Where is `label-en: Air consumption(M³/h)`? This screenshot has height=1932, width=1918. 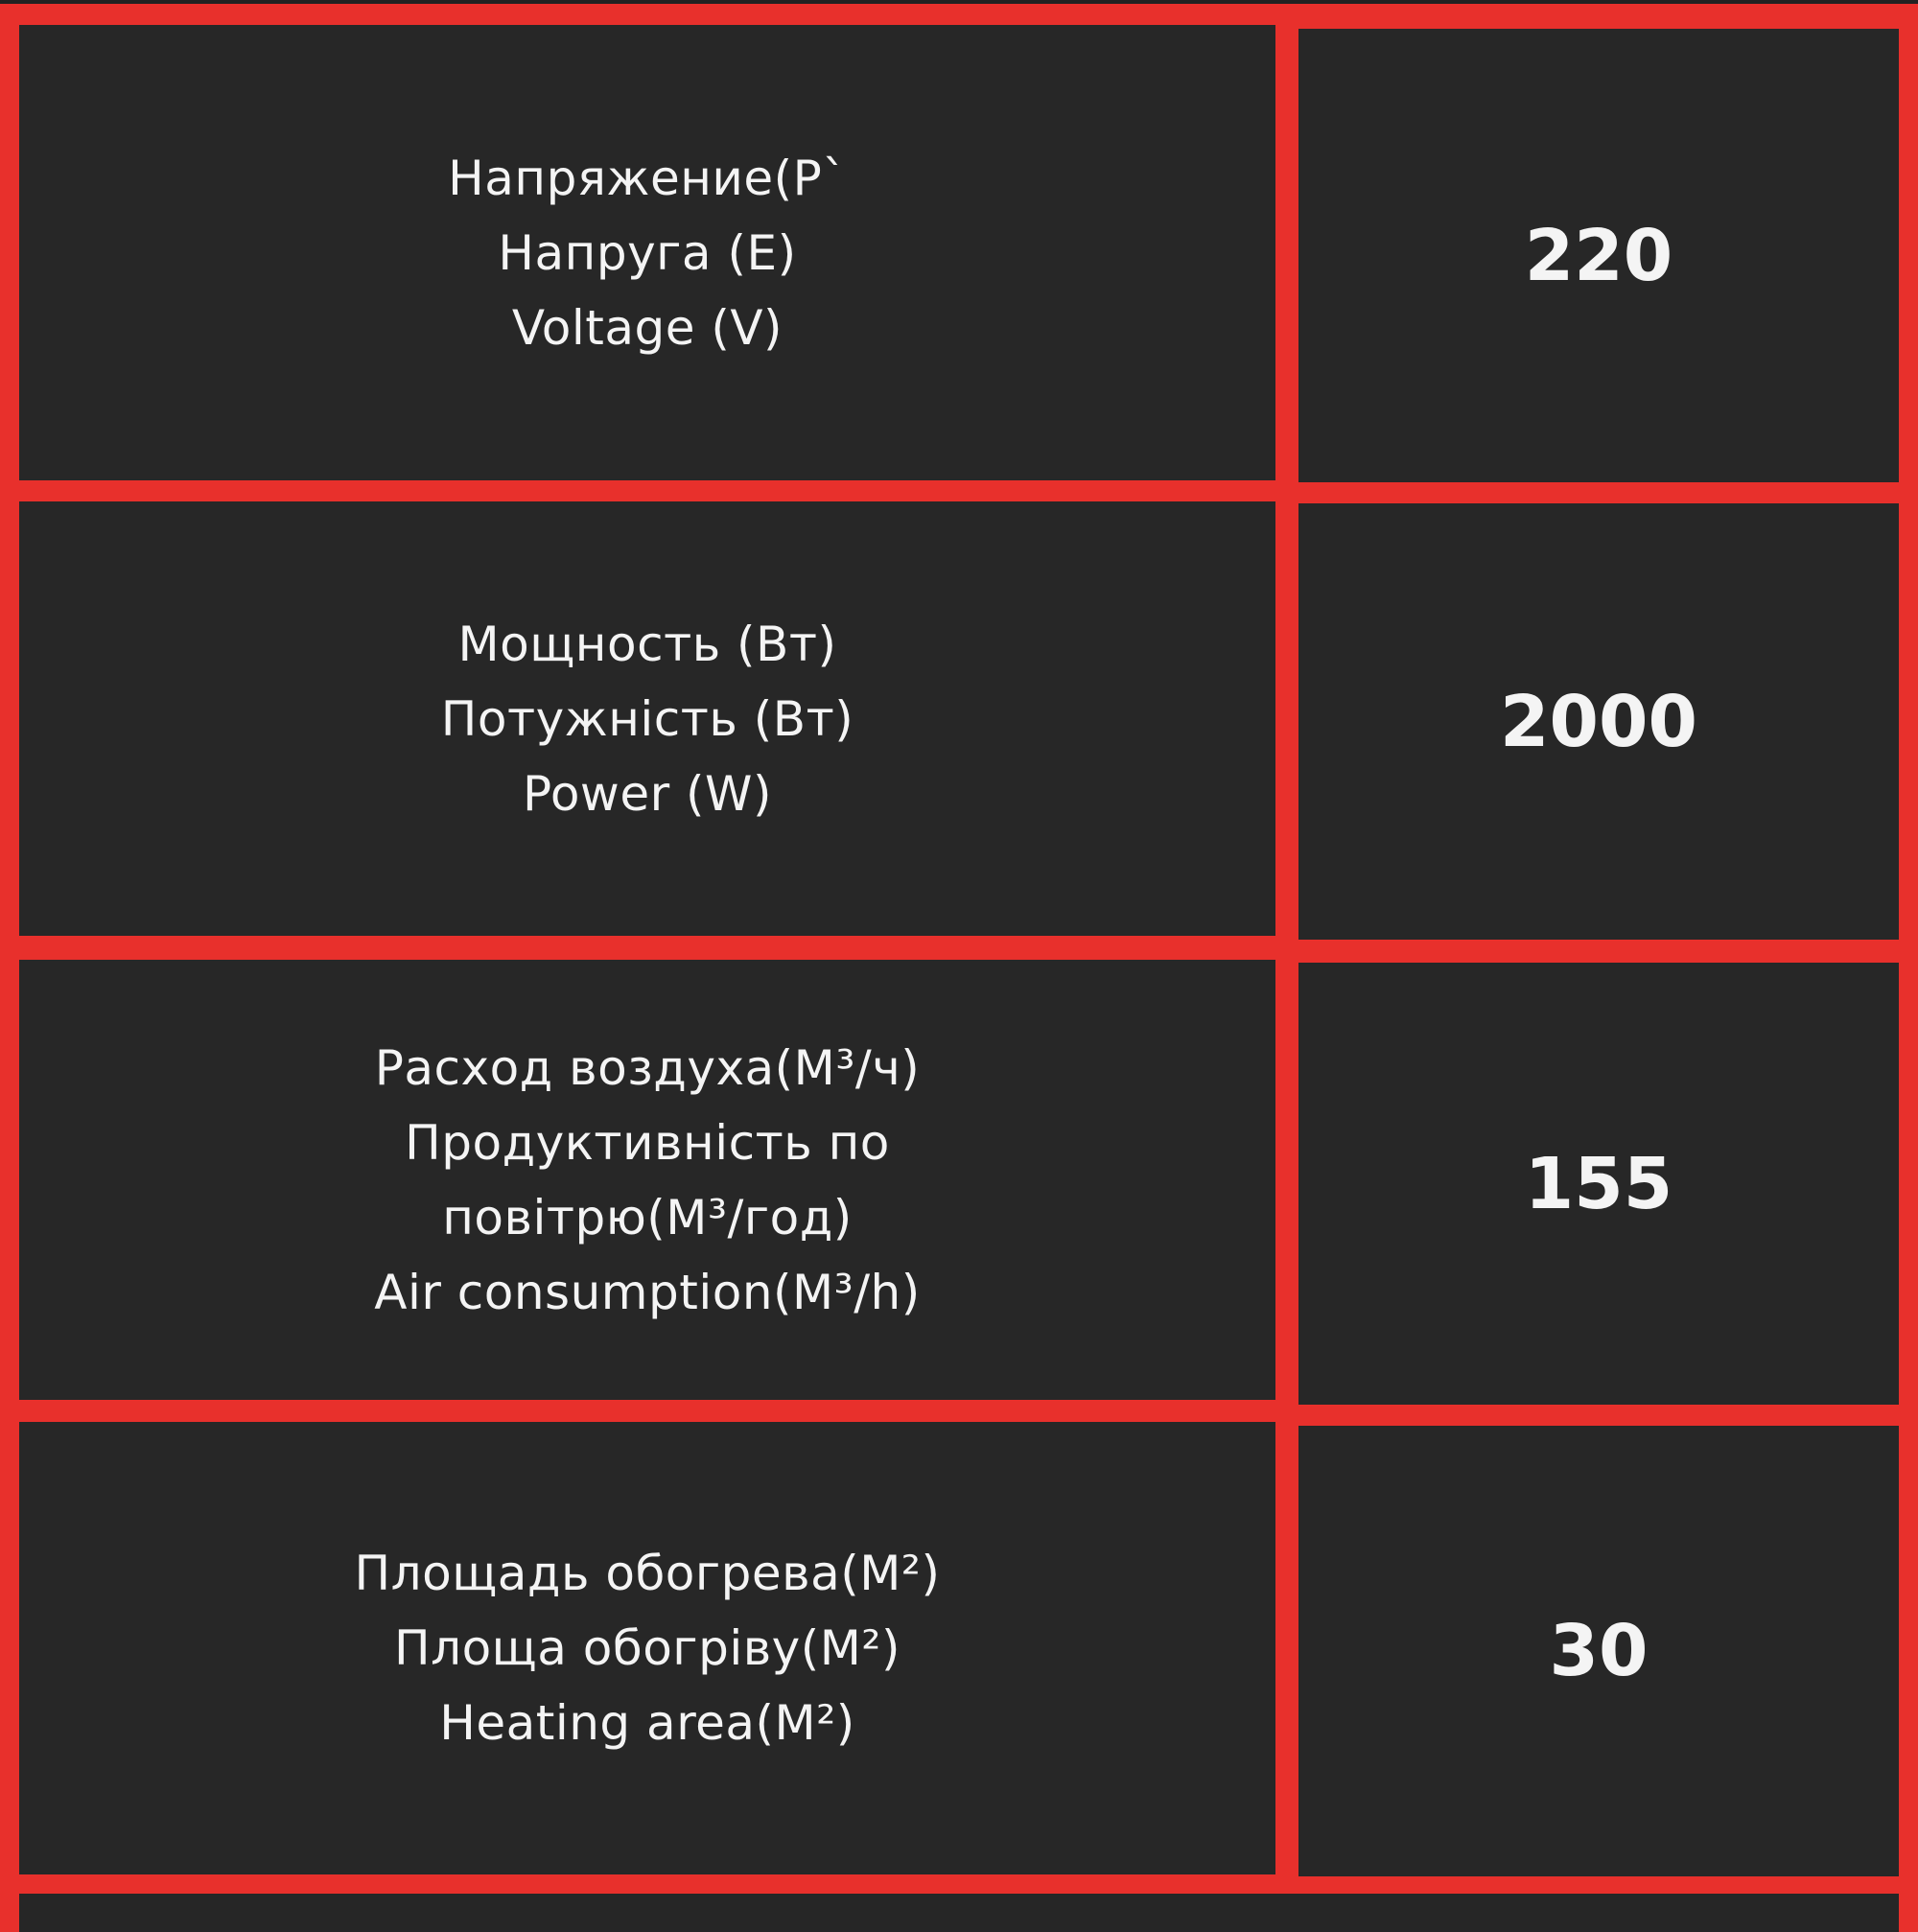 label-en: Air consumption(M³/h) is located at coordinates (647, 1292).